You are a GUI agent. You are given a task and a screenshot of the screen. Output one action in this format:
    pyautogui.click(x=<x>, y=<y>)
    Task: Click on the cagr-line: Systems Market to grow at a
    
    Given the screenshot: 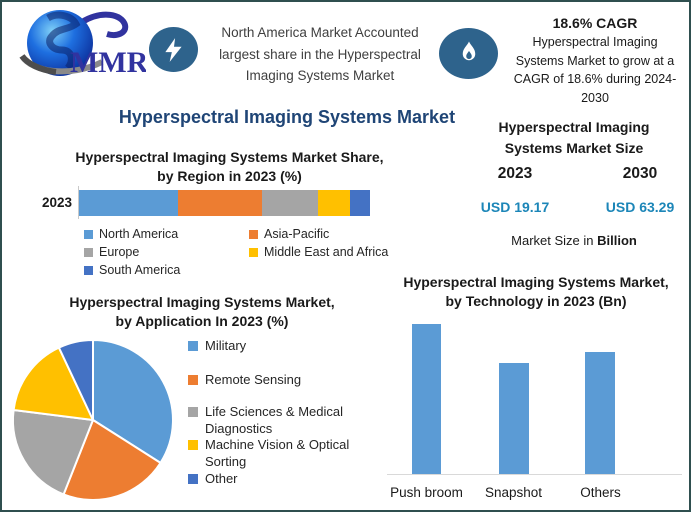 What is the action you would take?
    pyautogui.click(x=595, y=60)
    